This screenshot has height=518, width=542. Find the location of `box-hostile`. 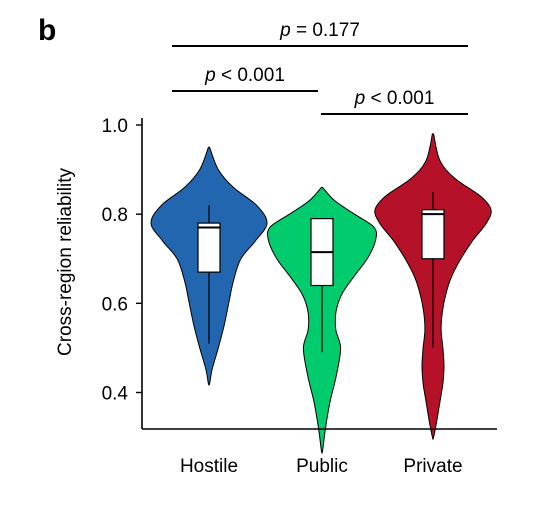

box-hostile is located at coordinates (209, 247).